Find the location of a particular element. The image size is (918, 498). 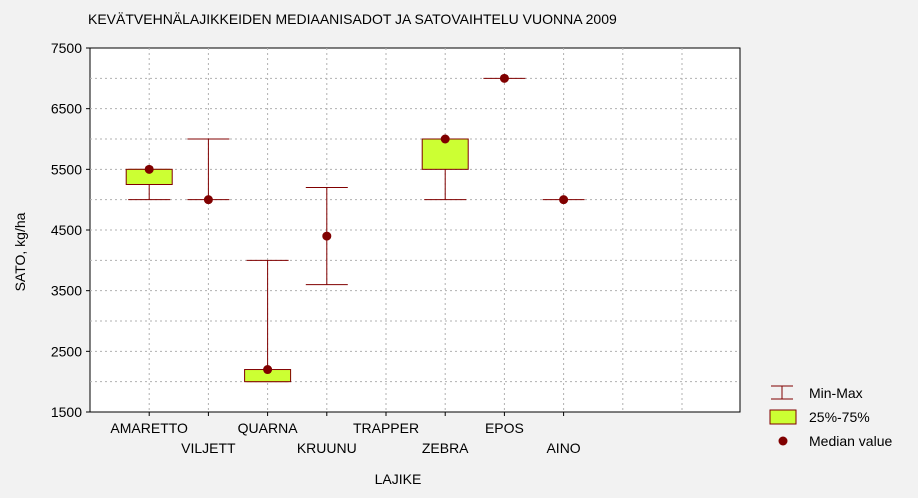

x-tick-label: QUARNA is located at coordinates (268, 428).